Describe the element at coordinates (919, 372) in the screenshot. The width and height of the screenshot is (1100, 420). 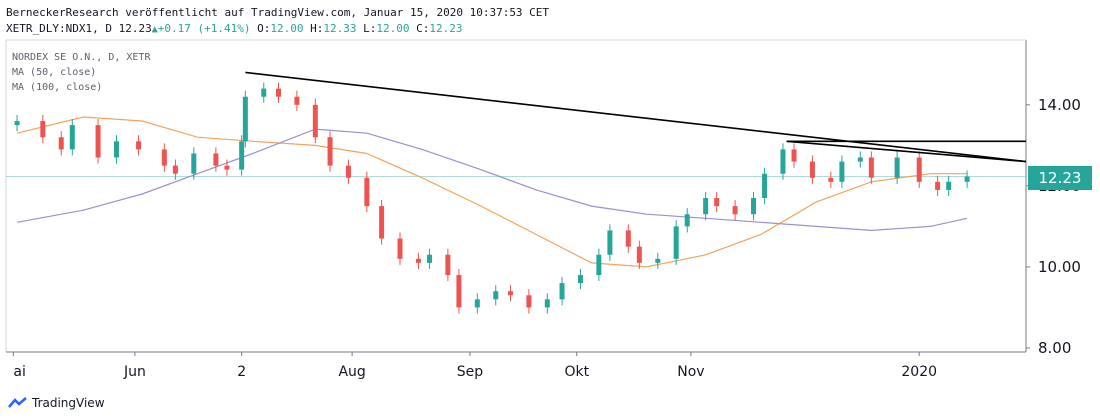
I see `x-tick-label: 2020` at that location.